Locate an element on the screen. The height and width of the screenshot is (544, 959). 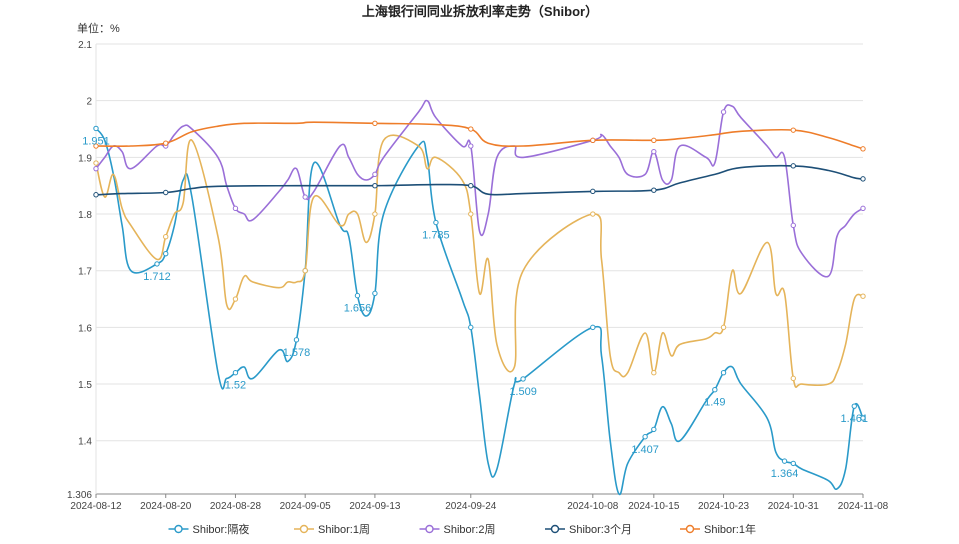
legend-label: Shibor:2周 is located at coordinates (470, 529).